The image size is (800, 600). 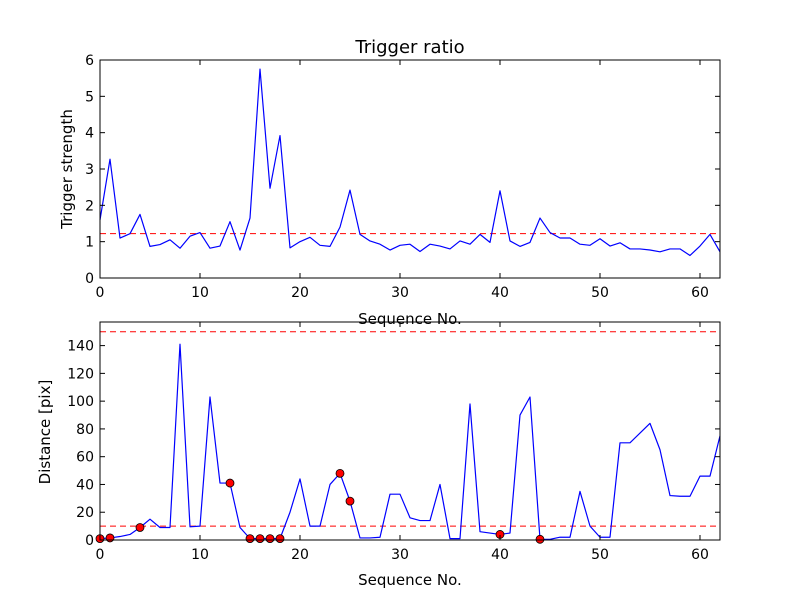 I want to click on y-tick-label: 4, so click(x=89, y=134).